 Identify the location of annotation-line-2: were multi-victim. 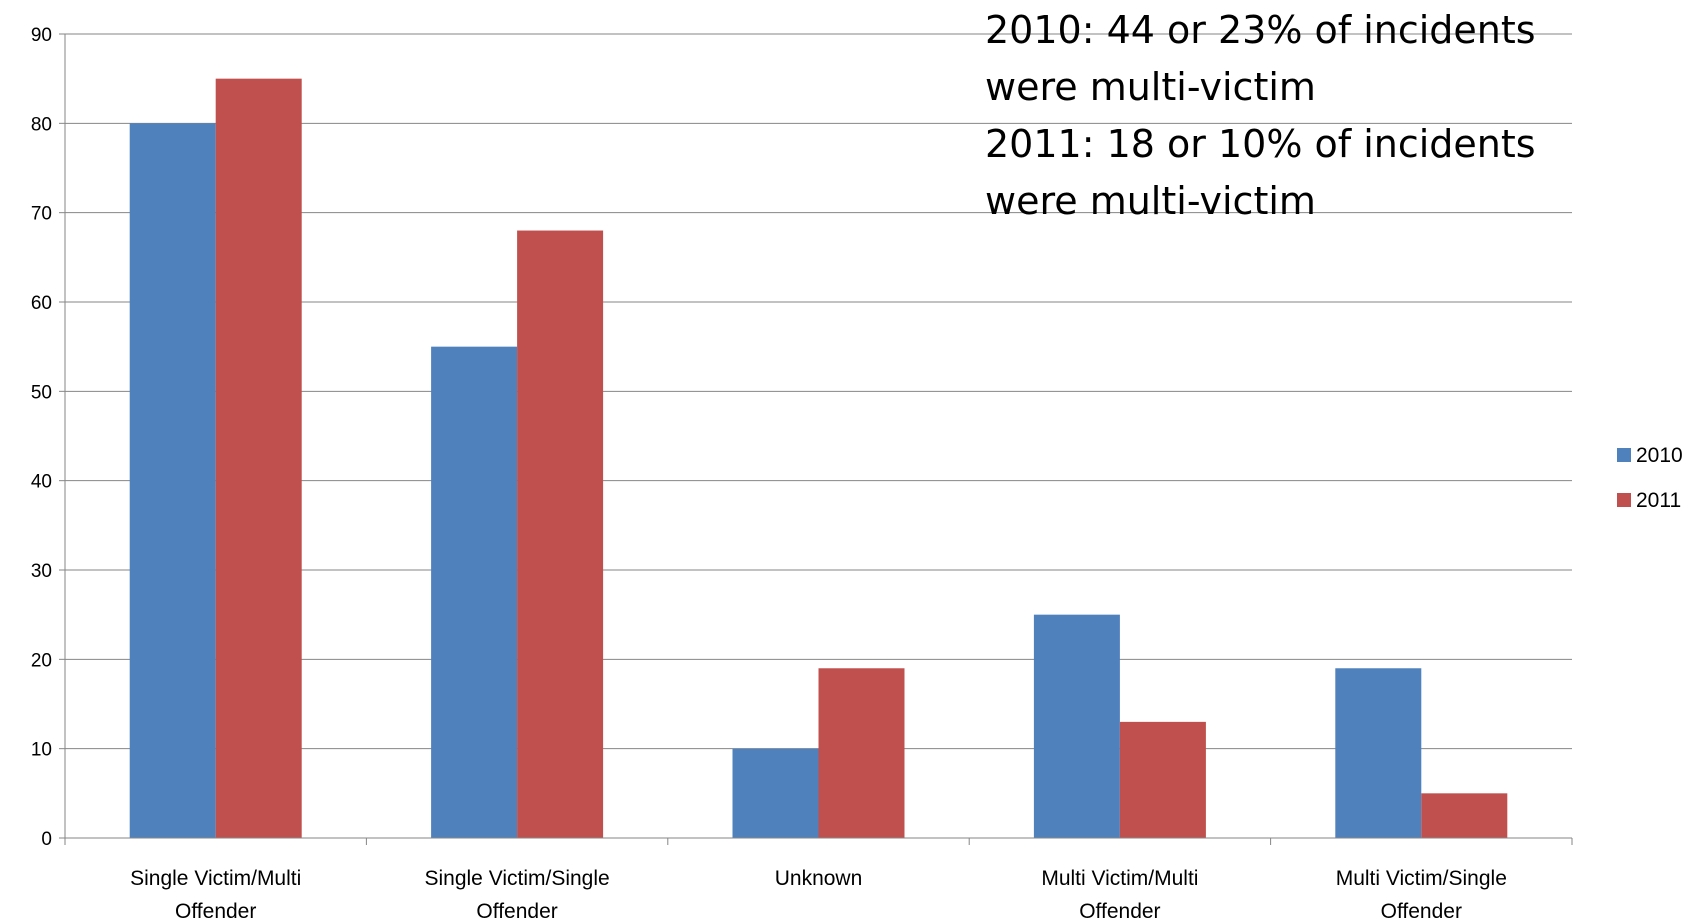
(1150, 87).